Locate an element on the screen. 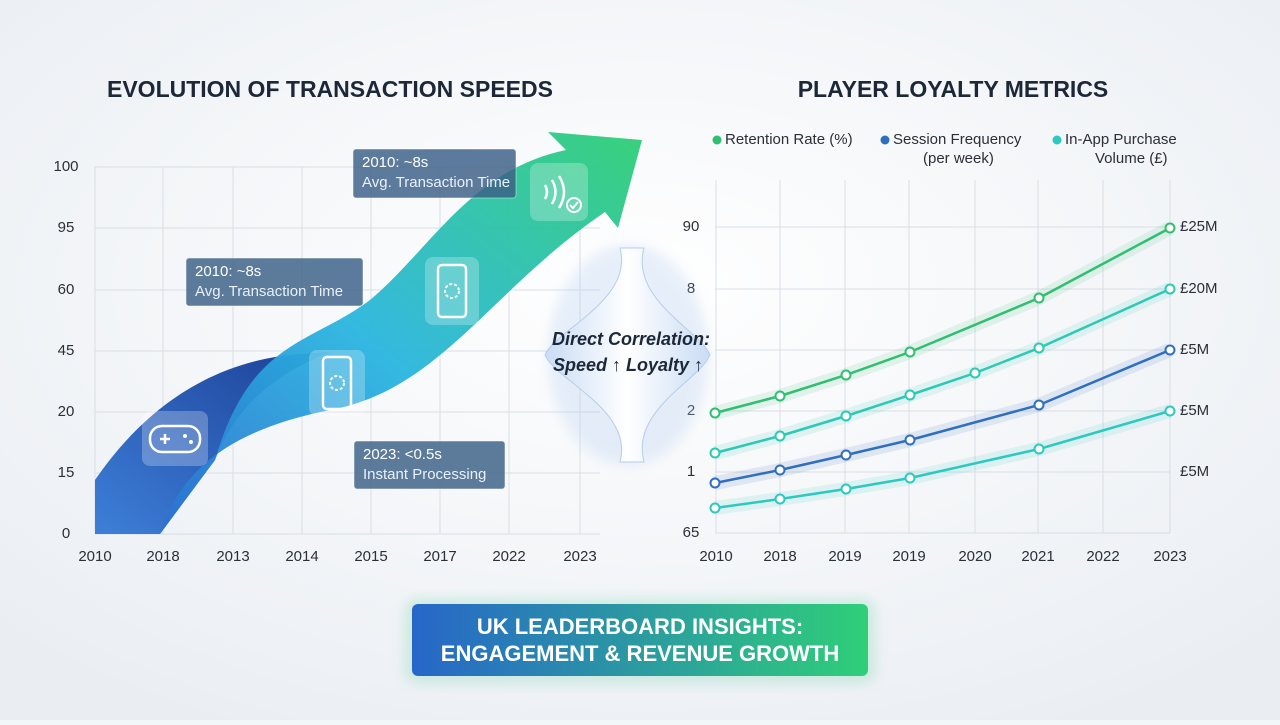 This screenshot has height=725, width=1280. y-tick-label: 15 is located at coordinates (66, 472).